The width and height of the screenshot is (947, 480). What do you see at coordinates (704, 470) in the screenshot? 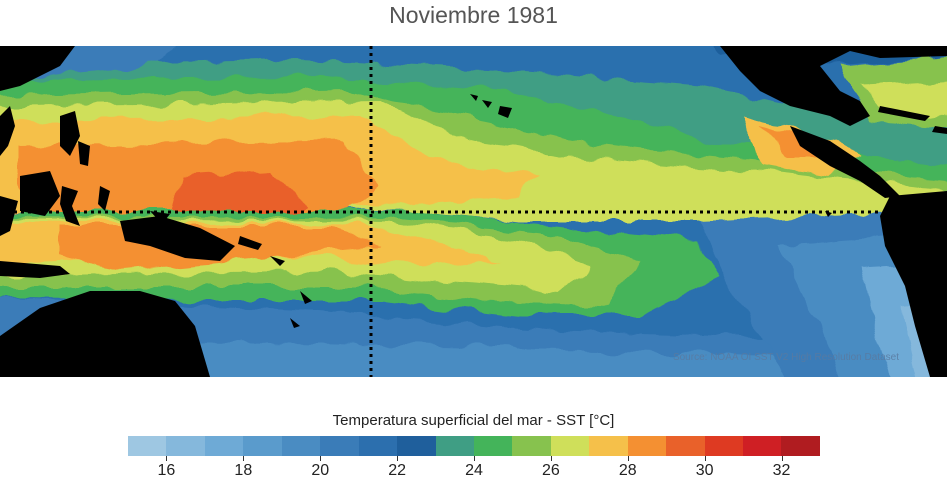
I see `colorbar-tick-label: 30` at bounding box center [704, 470].